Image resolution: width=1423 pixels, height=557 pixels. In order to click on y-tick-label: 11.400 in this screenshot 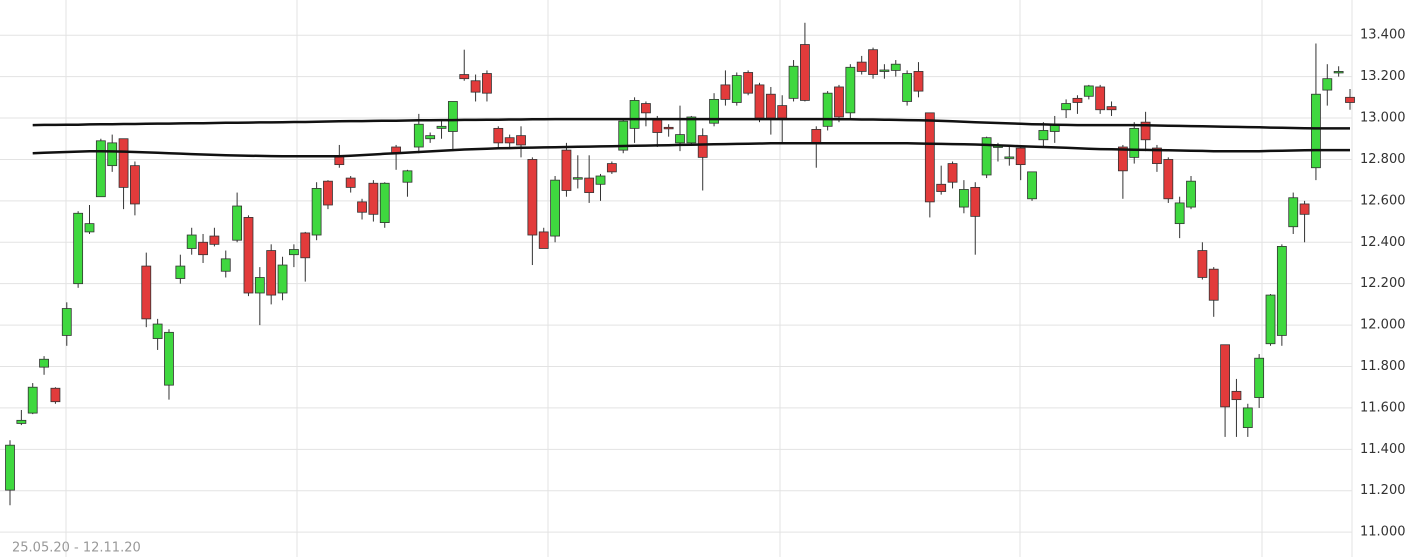, I will do `click(1383, 449)`.